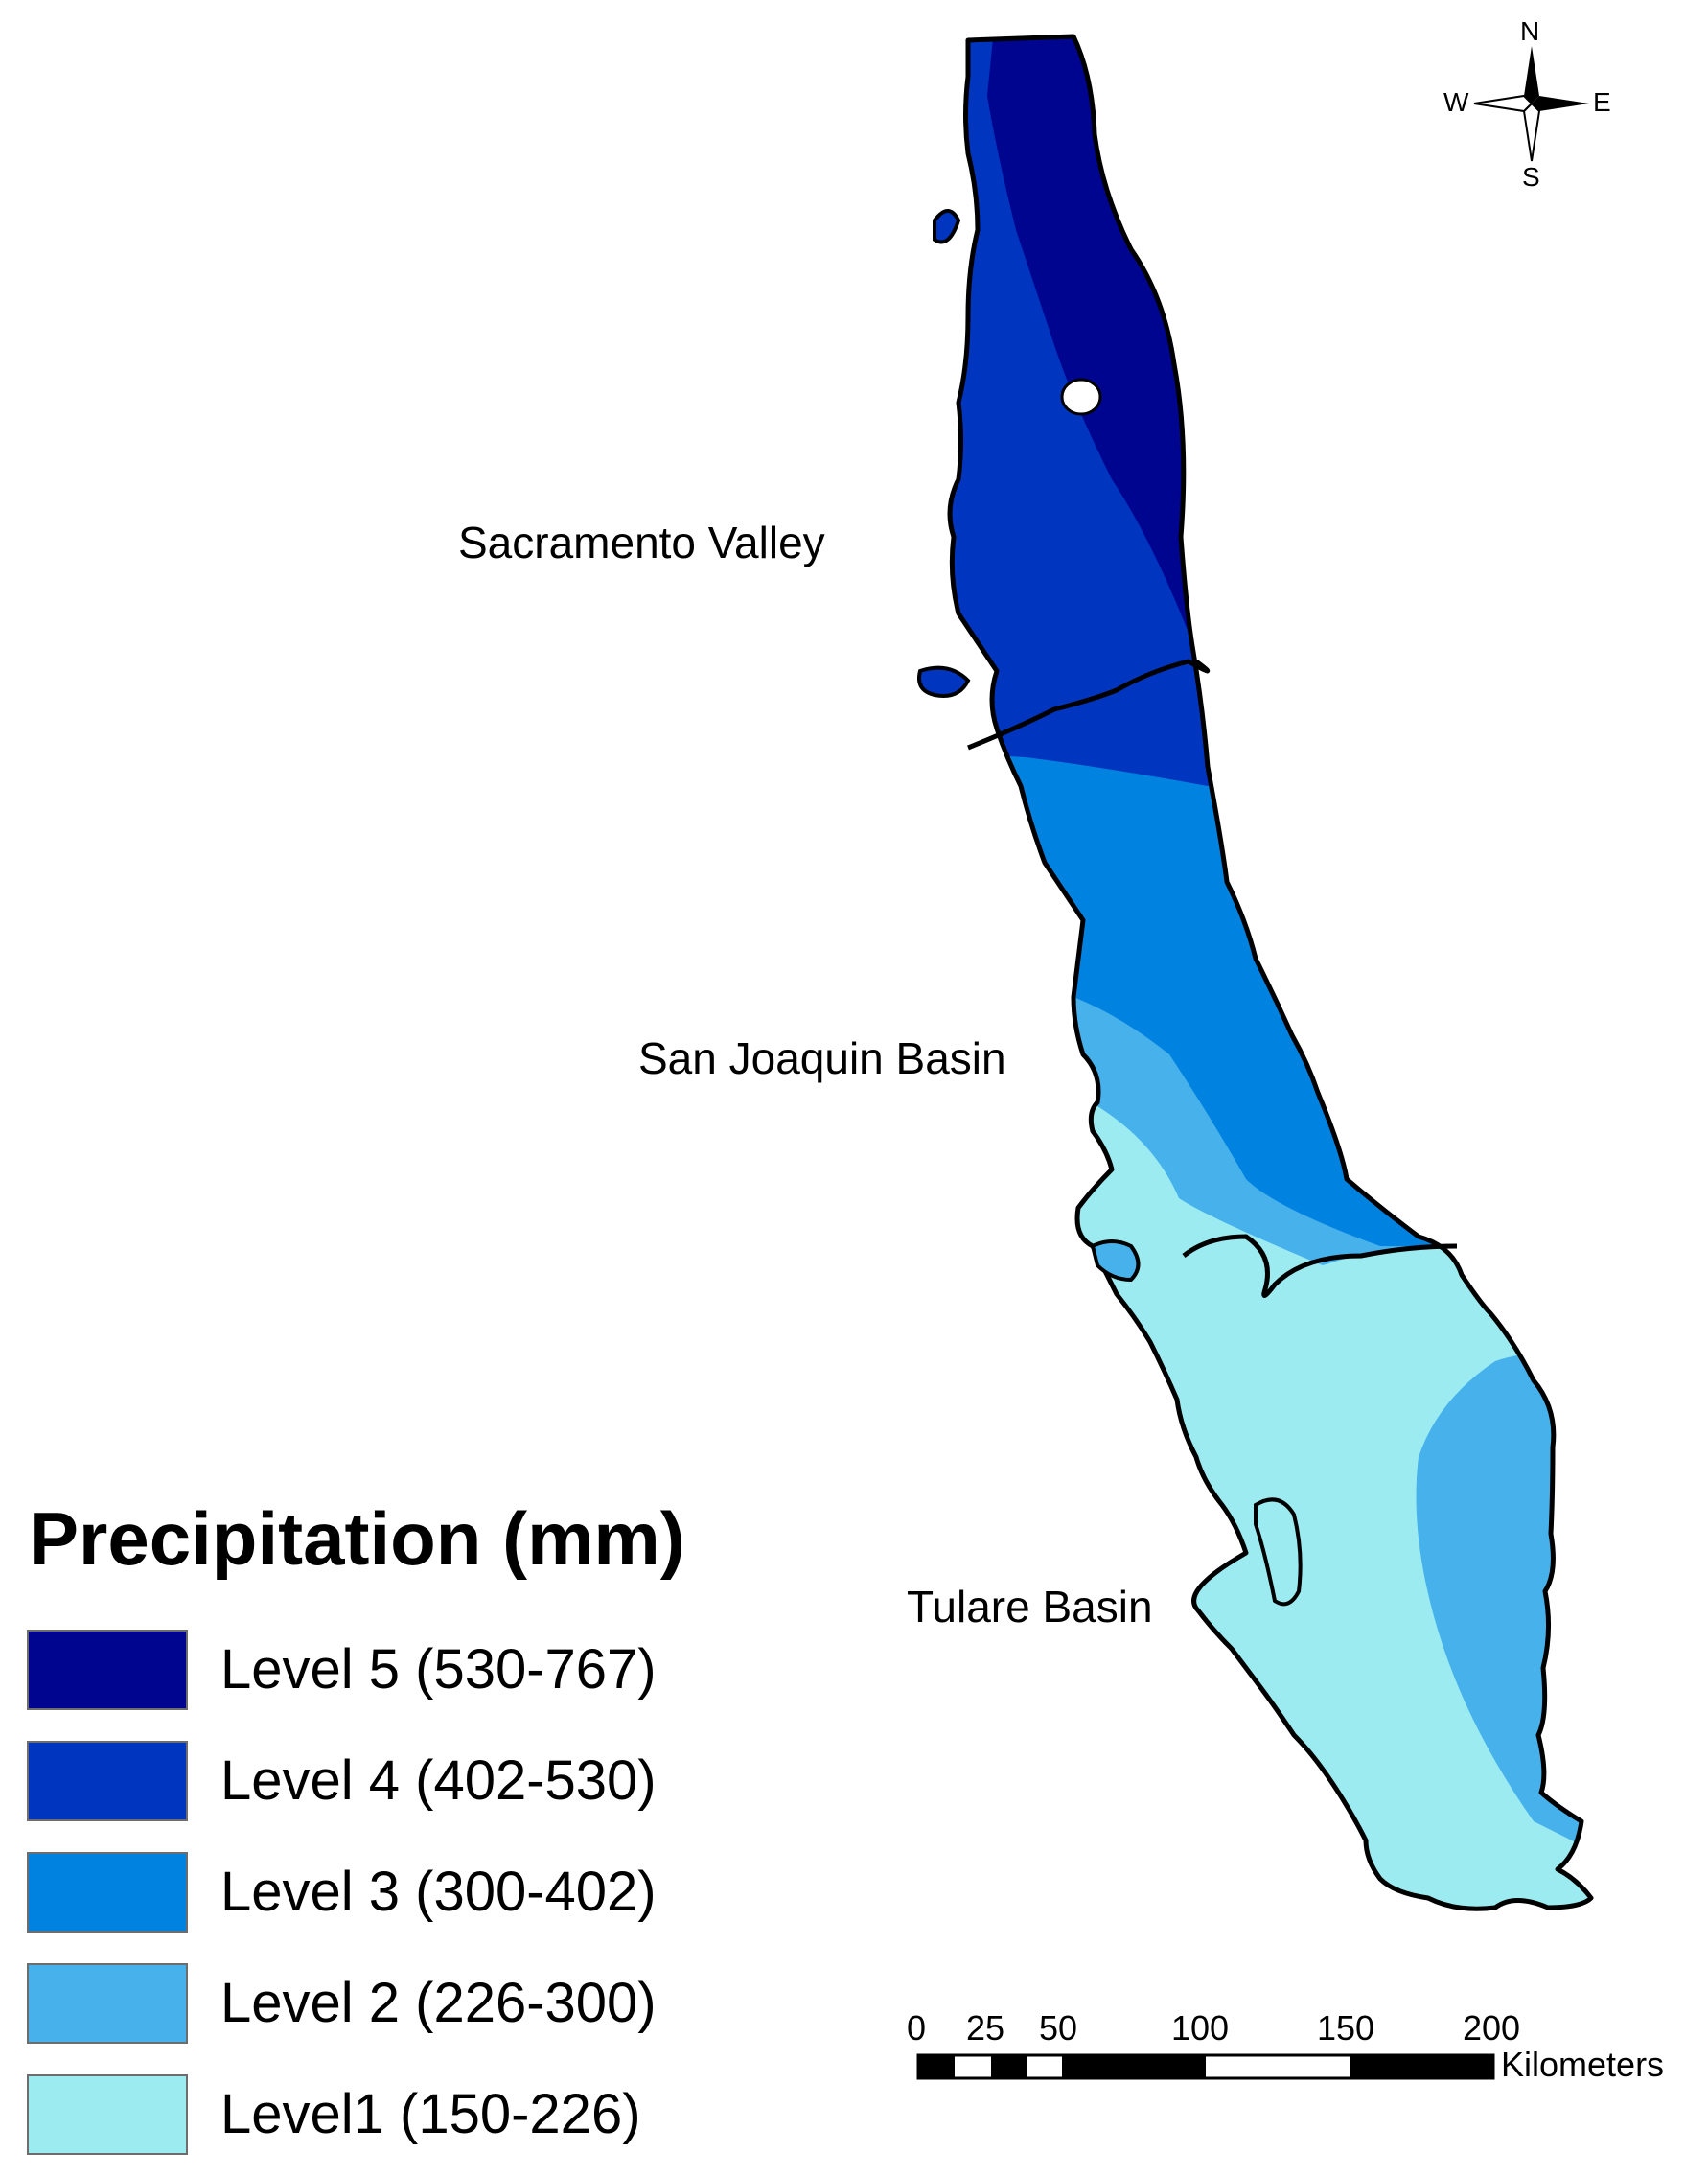 This screenshot has width=1708, height=2176. What do you see at coordinates (1320, 1266) in the screenshot?
I see `boundary-sanjoaquin-tulare` at bounding box center [1320, 1266].